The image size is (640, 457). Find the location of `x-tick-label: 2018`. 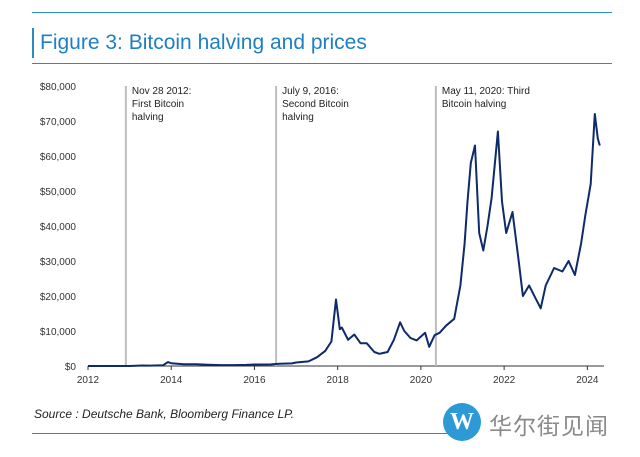

x-tick-label: 2018 is located at coordinates (338, 380).